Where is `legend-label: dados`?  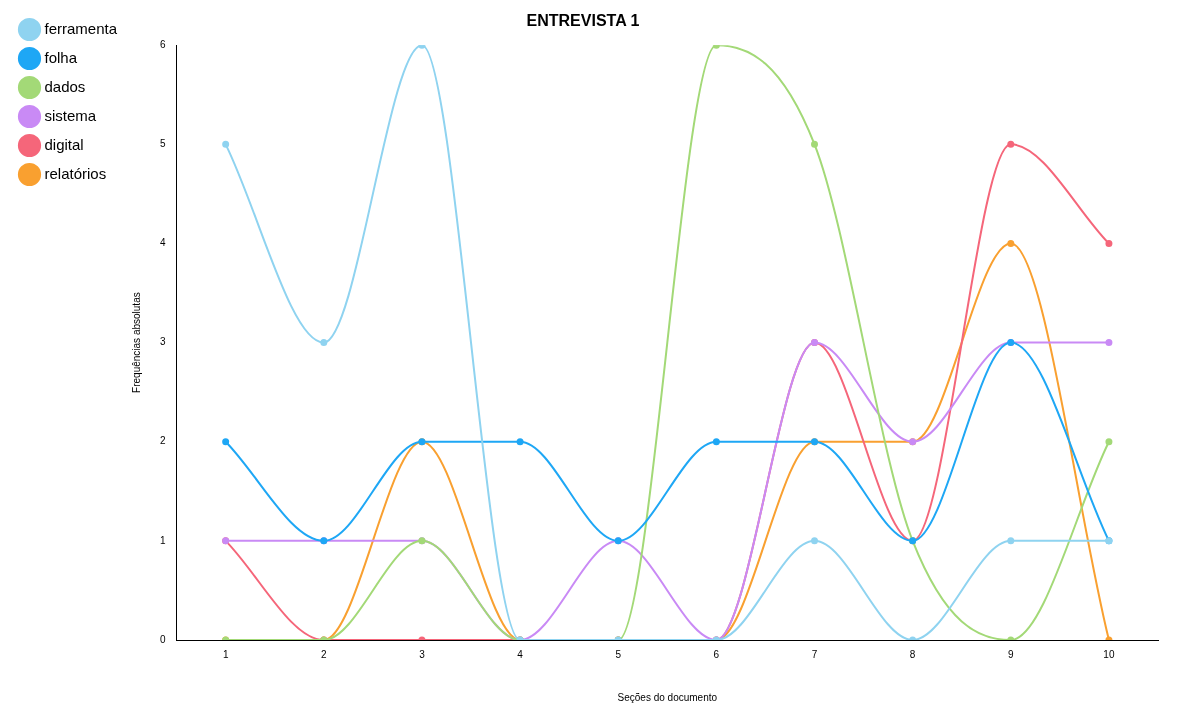 legend-label: dados is located at coordinates (65, 86).